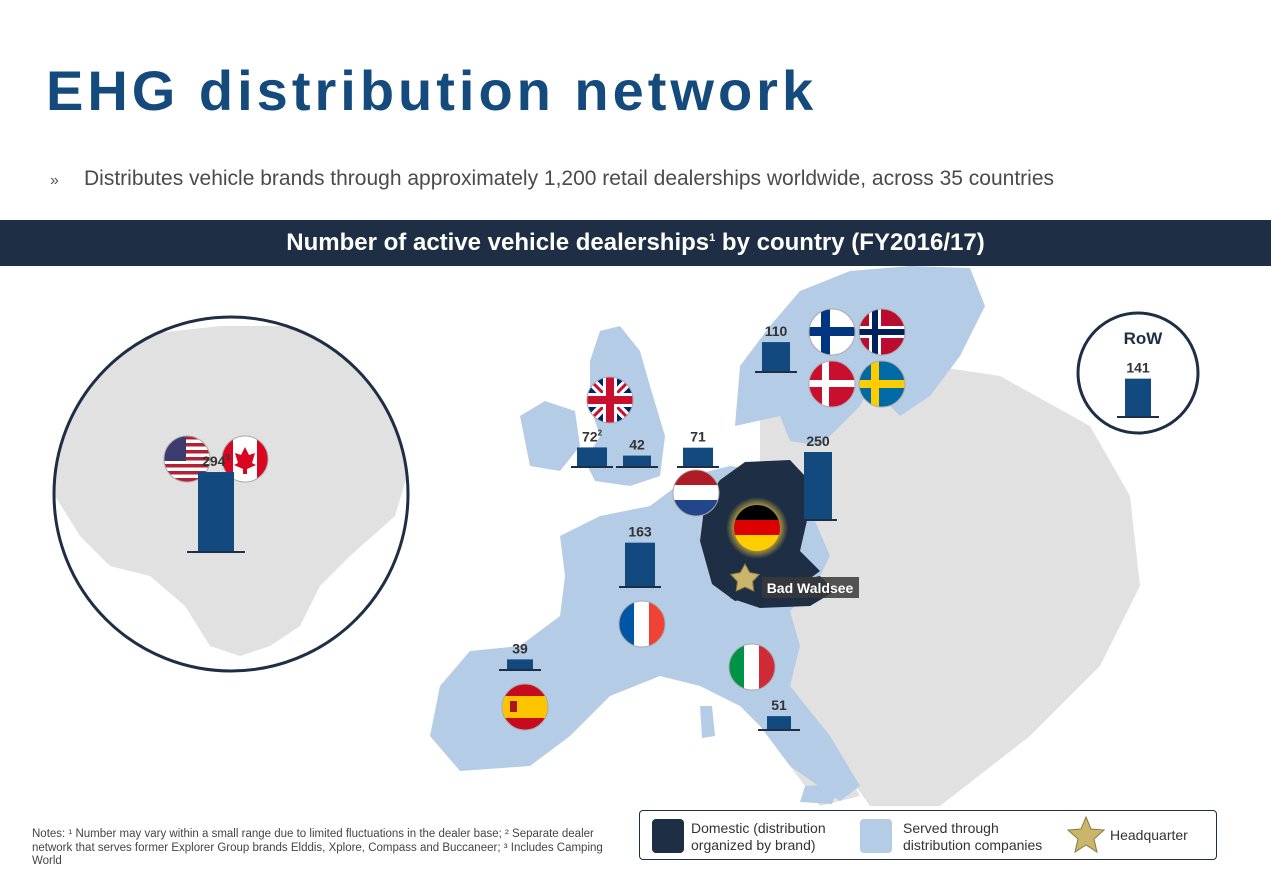 The width and height of the screenshot is (1271, 869). I want to click on headquarter-star-icon, so click(745, 577).